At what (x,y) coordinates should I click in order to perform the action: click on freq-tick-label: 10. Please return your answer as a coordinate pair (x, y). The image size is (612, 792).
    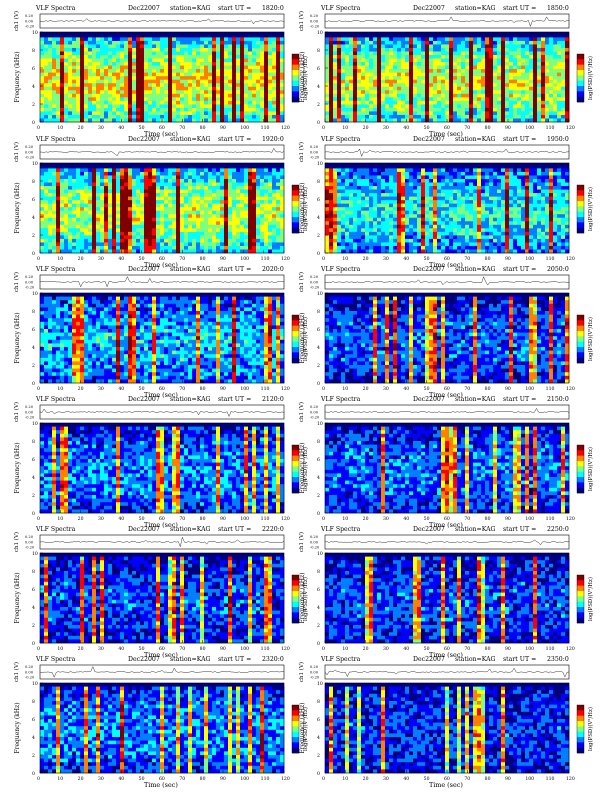
    Looking at the image, I should click on (320, 33).